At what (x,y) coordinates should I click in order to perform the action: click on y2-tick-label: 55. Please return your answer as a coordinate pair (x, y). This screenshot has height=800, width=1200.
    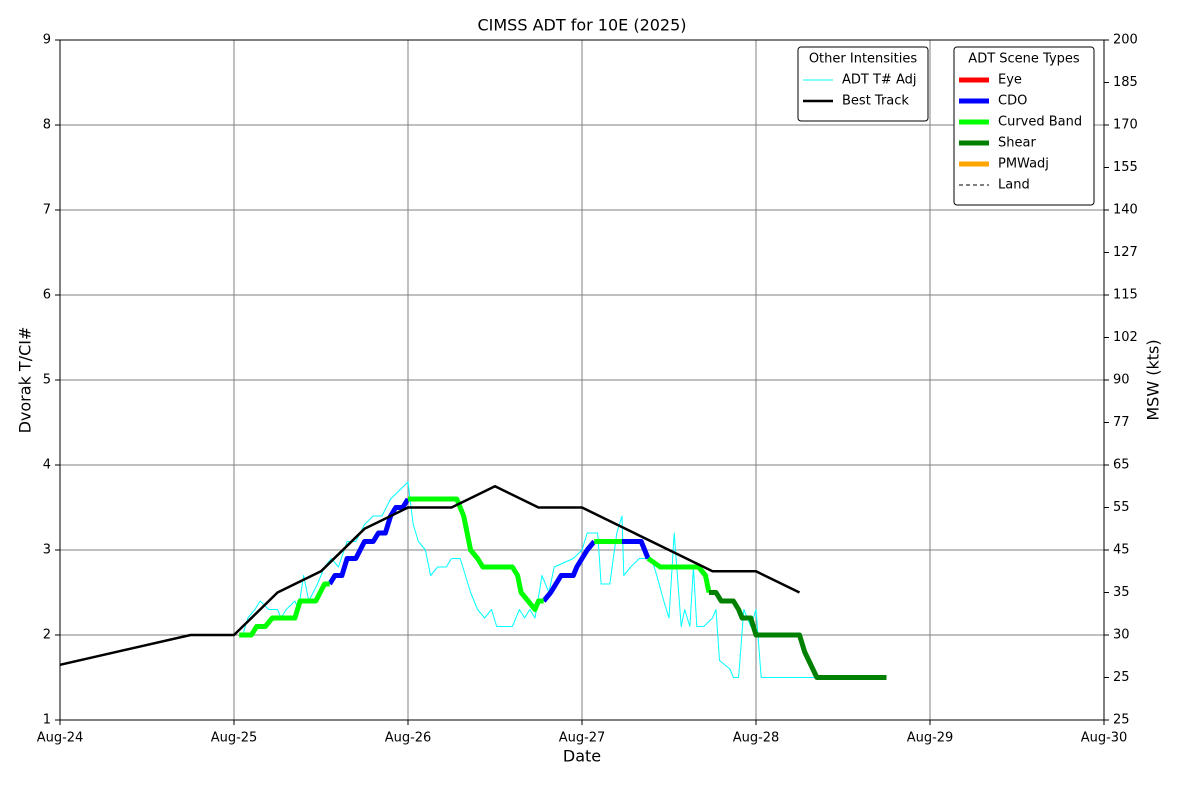
    Looking at the image, I should click on (1121, 507).